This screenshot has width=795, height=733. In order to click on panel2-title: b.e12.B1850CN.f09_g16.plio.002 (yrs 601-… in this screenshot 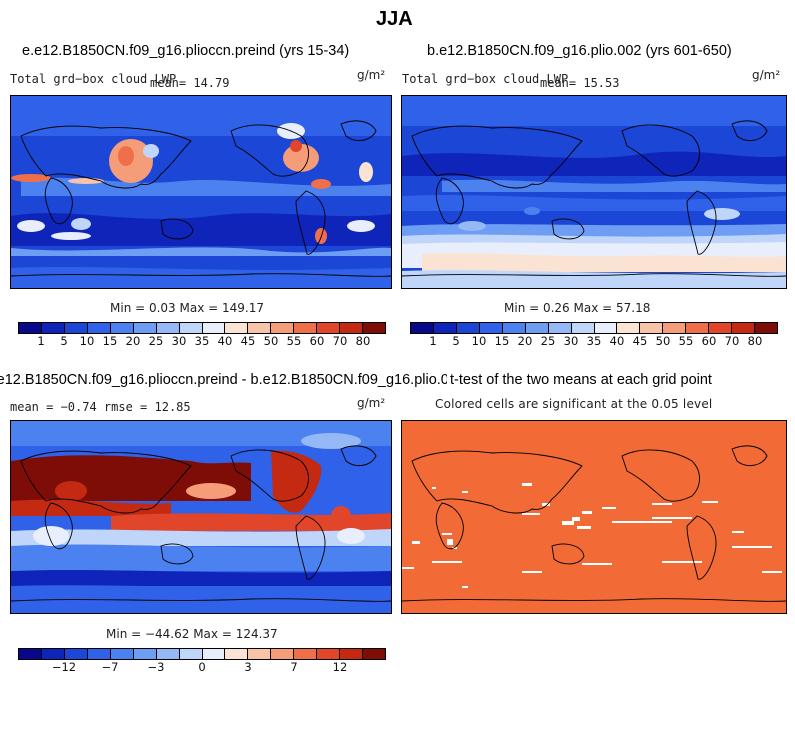, I will do `click(579, 51)`.